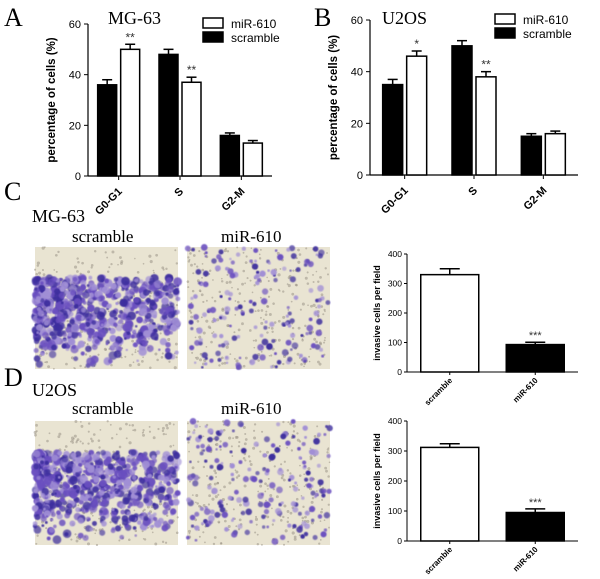 The image size is (600, 579). What do you see at coordinates (251, 408) in the screenshot?
I see `panel-d-mir610-label: miR-610` at bounding box center [251, 408].